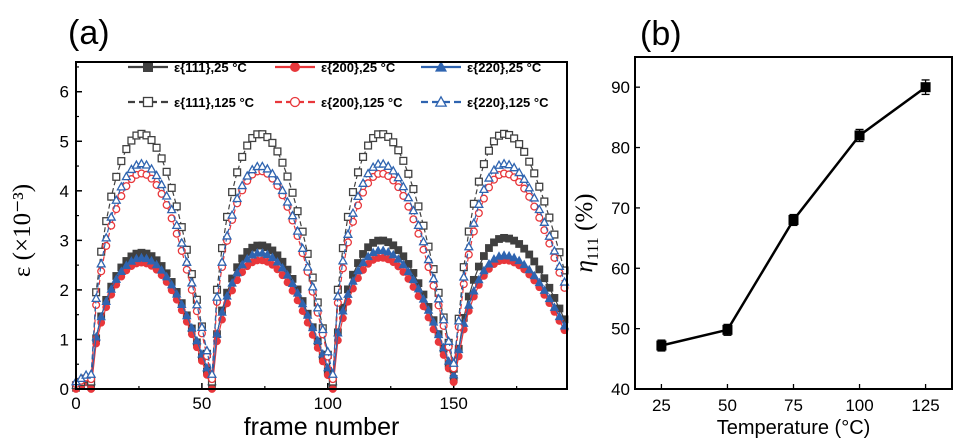  What do you see at coordinates (620, 148) in the screenshot?
I see `y-tick-label: 80` at bounding box center [620, 148].